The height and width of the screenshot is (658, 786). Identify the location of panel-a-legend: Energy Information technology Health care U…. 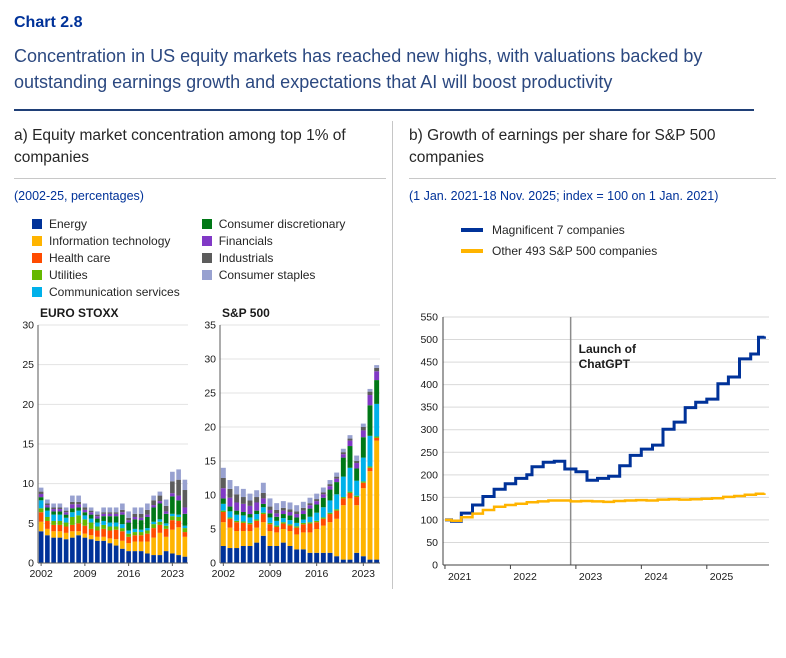
(200, 256).